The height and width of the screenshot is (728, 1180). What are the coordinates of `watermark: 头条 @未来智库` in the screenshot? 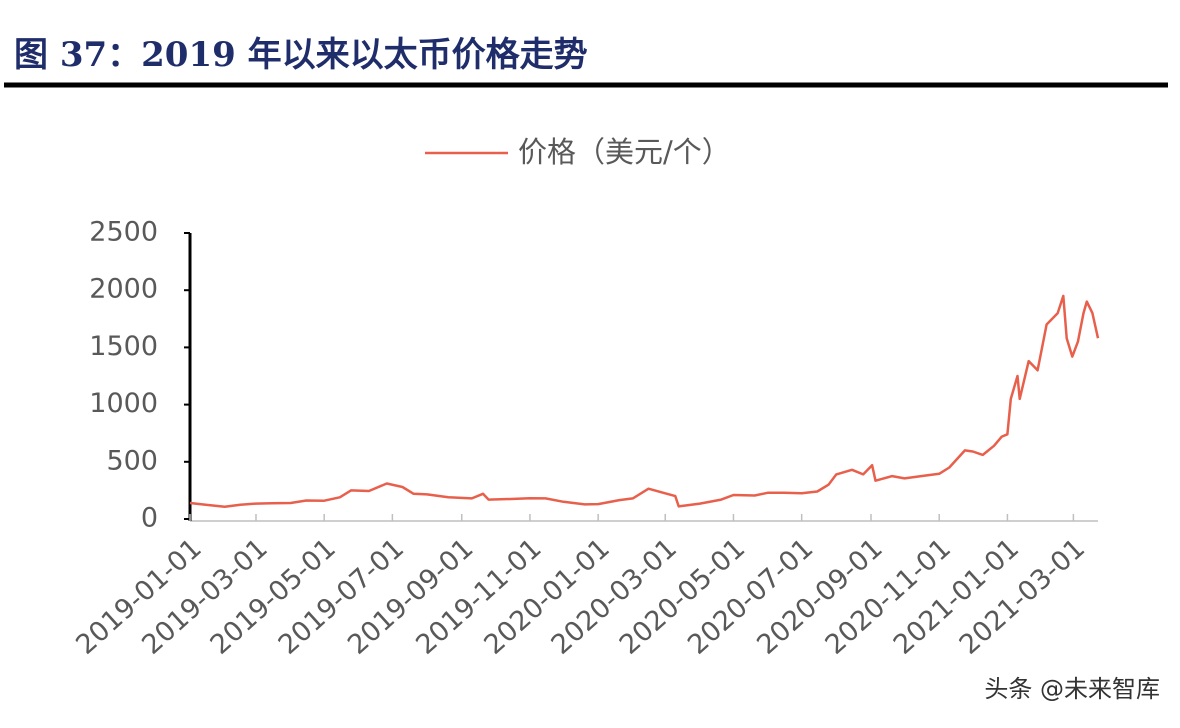 It's located at (1072, 689).